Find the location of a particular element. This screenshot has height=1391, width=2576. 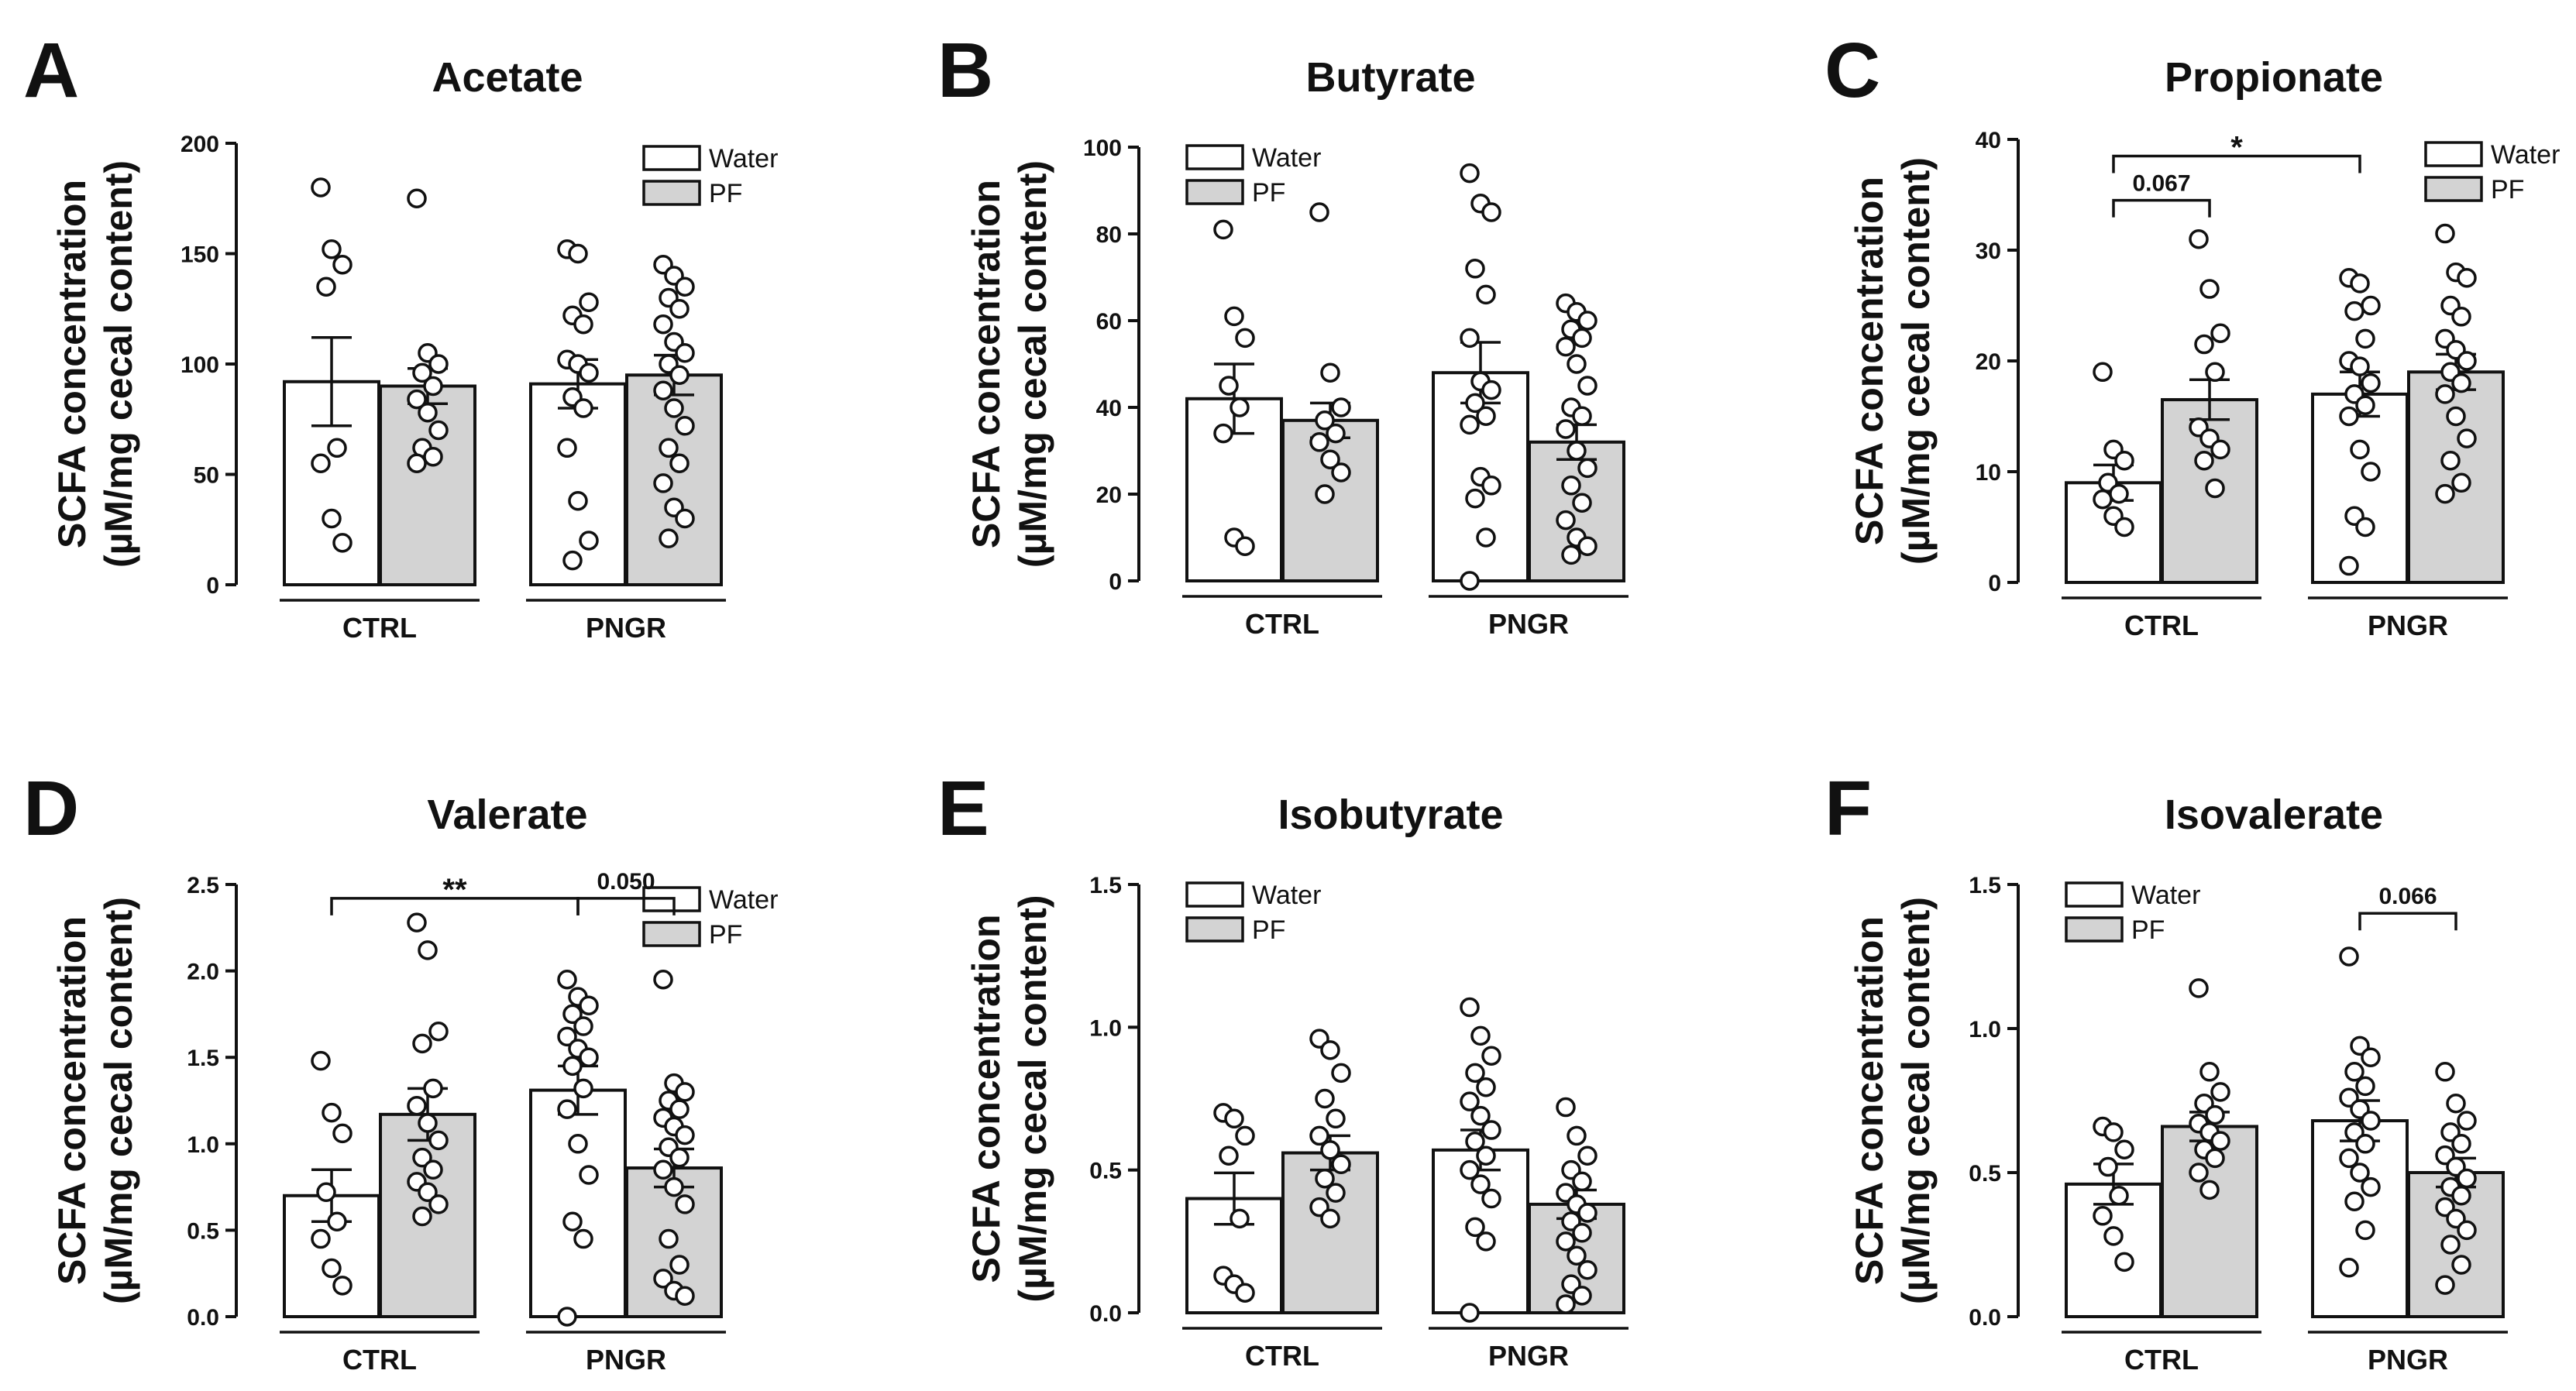

panel-e-ytick-label-3: 1.5 is located at coordinates (1105, 885).